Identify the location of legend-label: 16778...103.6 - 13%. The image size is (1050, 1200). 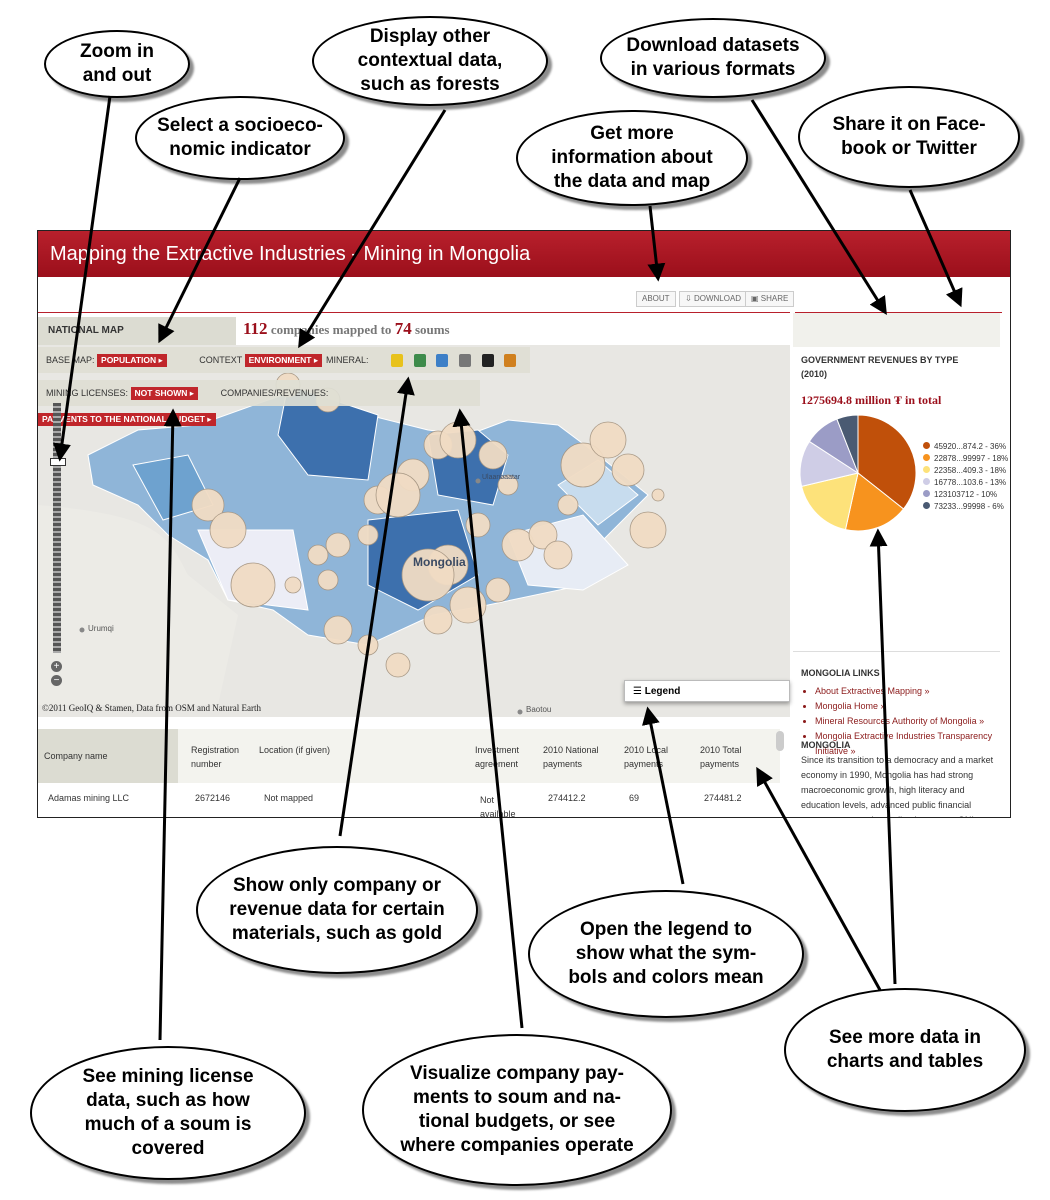
(970, 482).